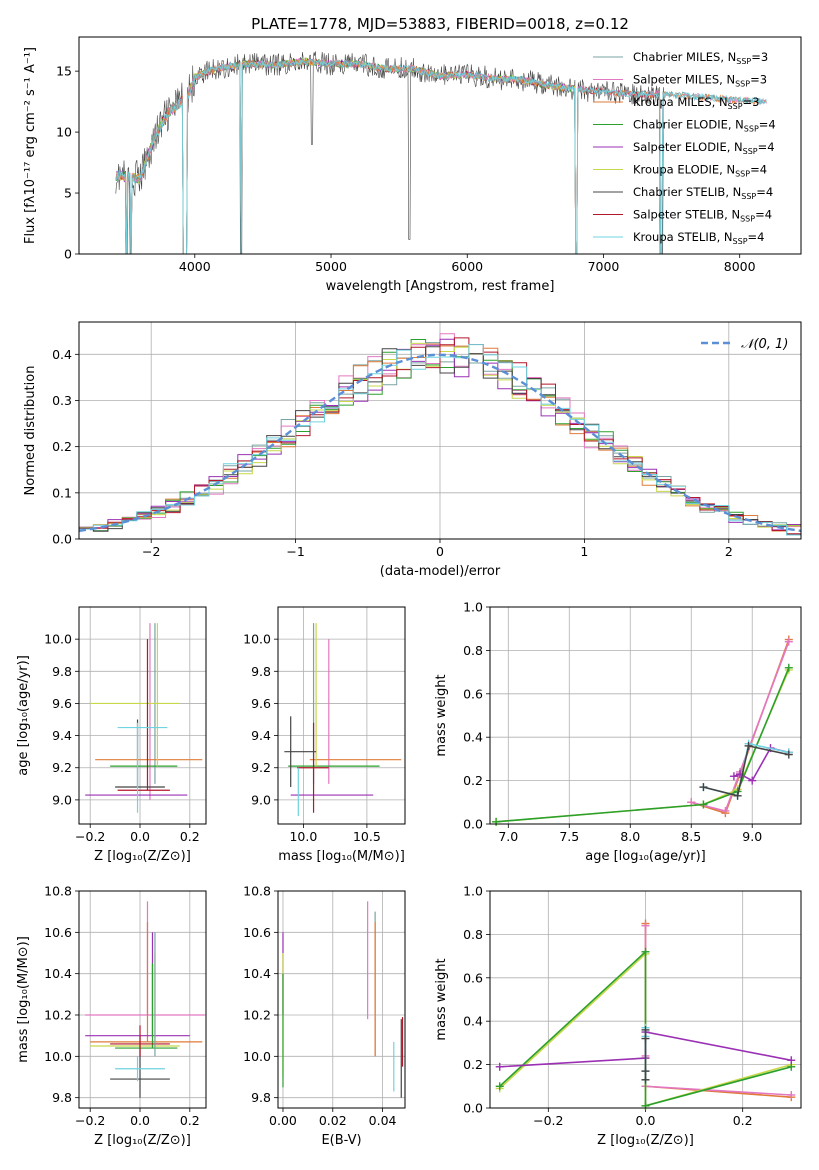 The width and height of the screenshot is (819, 1170). Describe the element at coordinates (743, 1120) in the screenshot. I see `x-tick-label: 0.2` at that location.